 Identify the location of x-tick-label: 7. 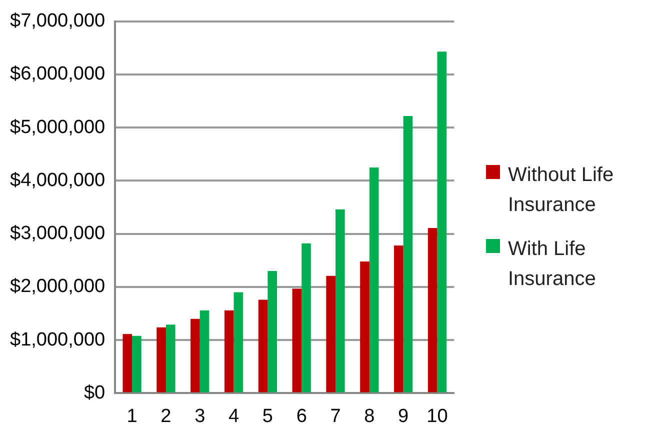
(335, 416).